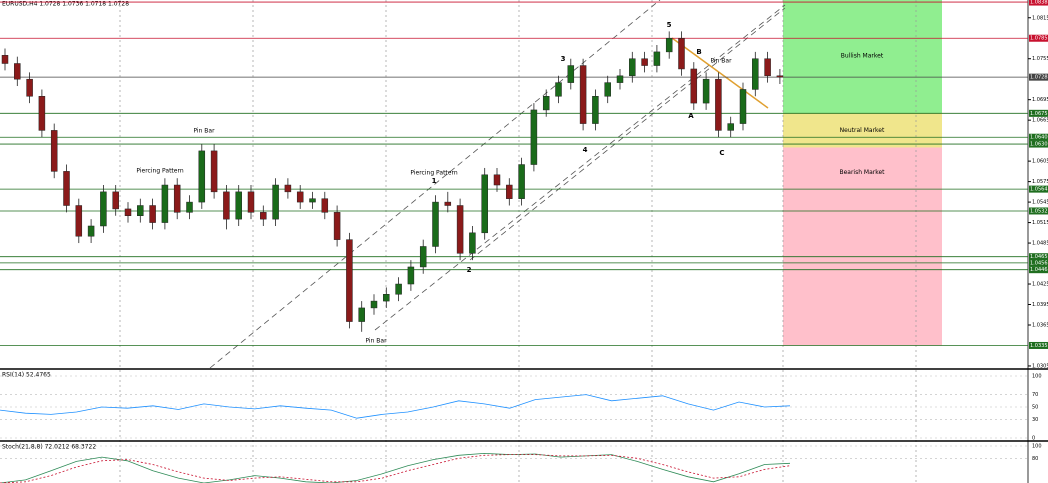  Describe the element at coordinates (1040, 244) in the screenshot. I see `y-tick-label: 1.0485` at that location.